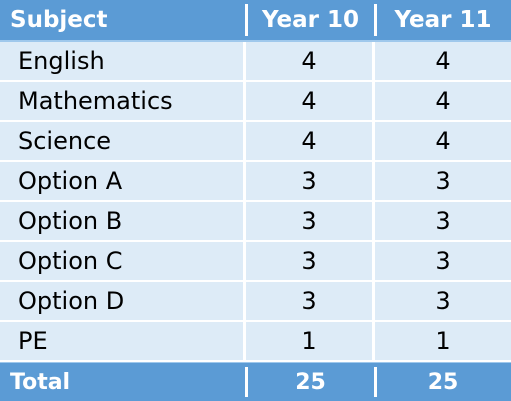  Describe the element at coordinates (442, 382) in the screenshot. I see `total-year-11: 25` at that location.